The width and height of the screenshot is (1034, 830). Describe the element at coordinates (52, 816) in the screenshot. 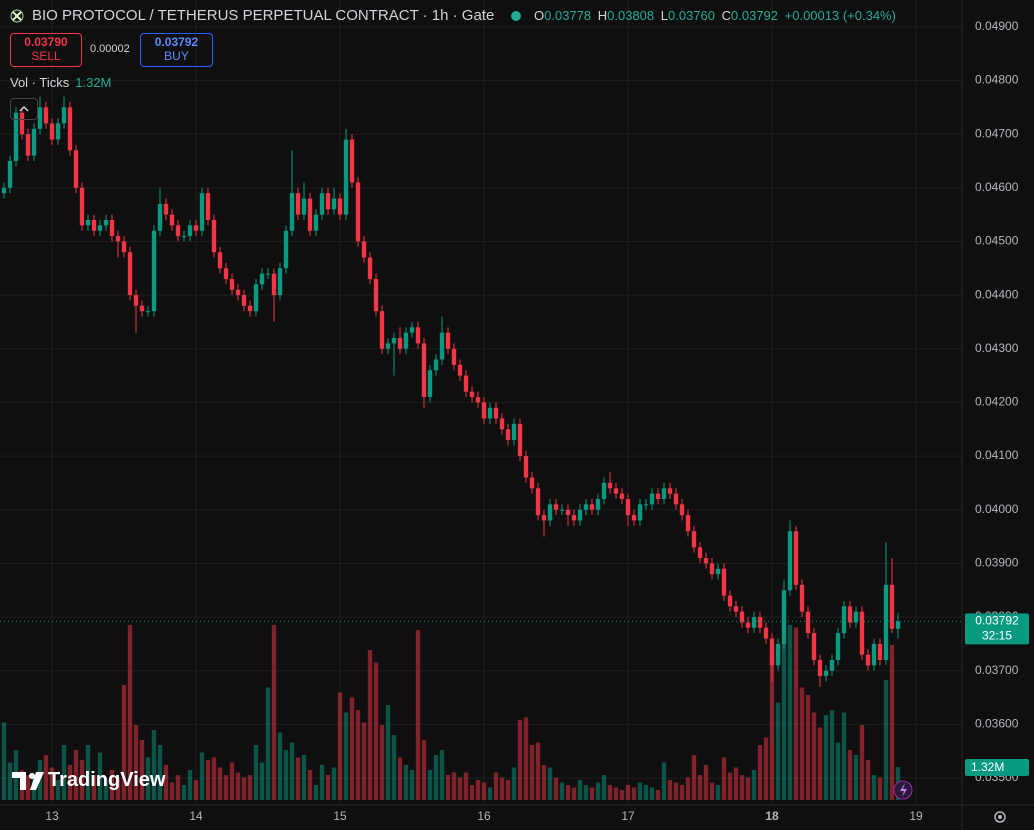

I see `x-tick-label: 13` at that location.